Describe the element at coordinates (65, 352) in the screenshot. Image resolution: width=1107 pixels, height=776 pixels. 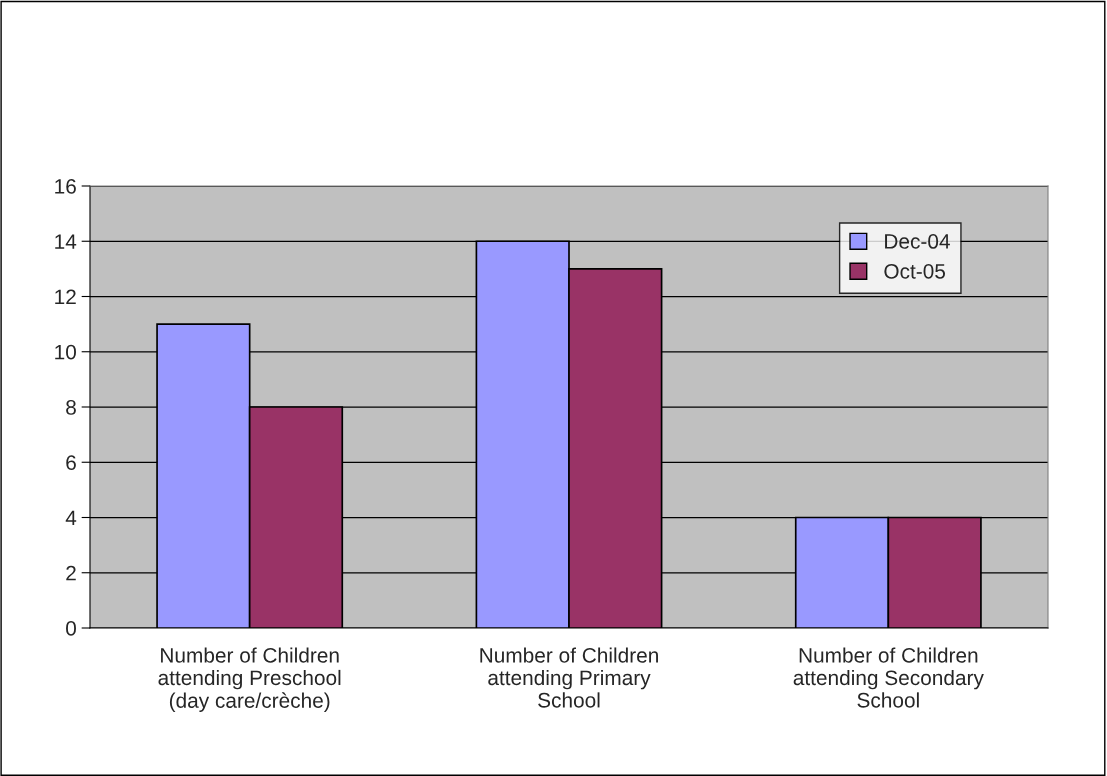
I see `y-tick-label: 10` at that location.